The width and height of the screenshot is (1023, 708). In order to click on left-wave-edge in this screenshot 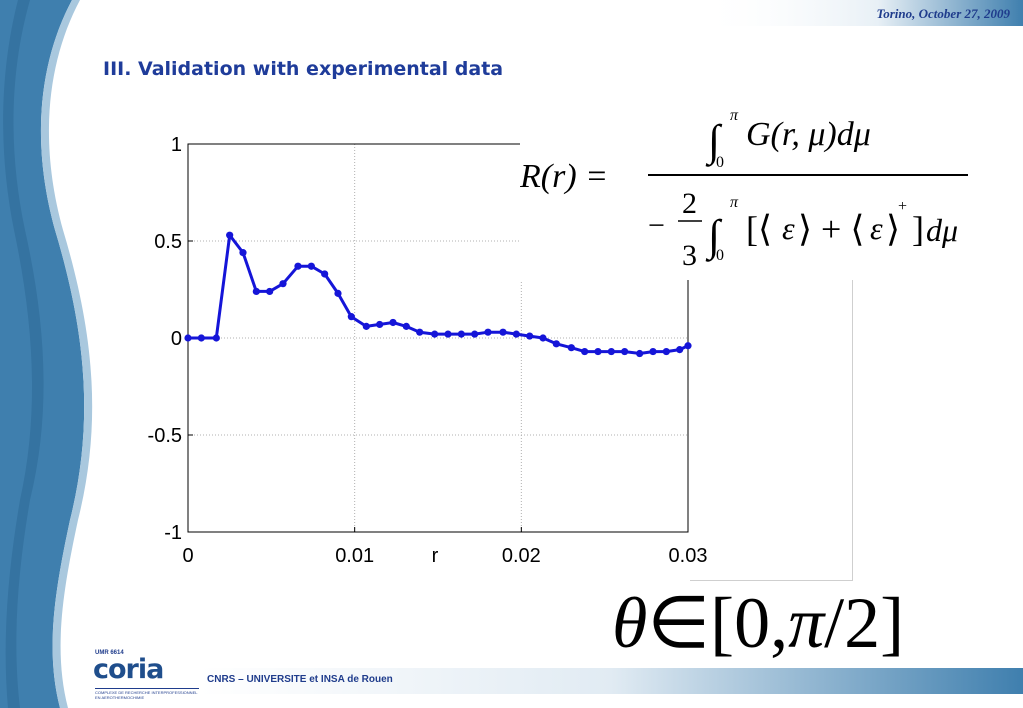, I will do `click(23, 354)`.